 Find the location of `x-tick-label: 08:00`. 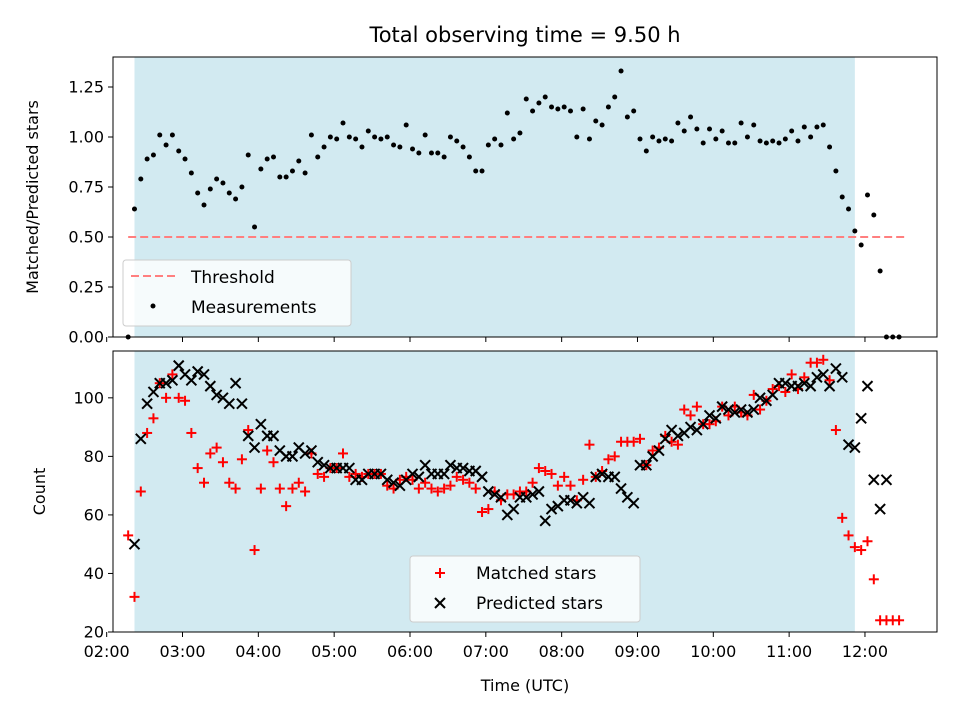

x-tick-label: 08:00 is located at coordinates (562, 651).